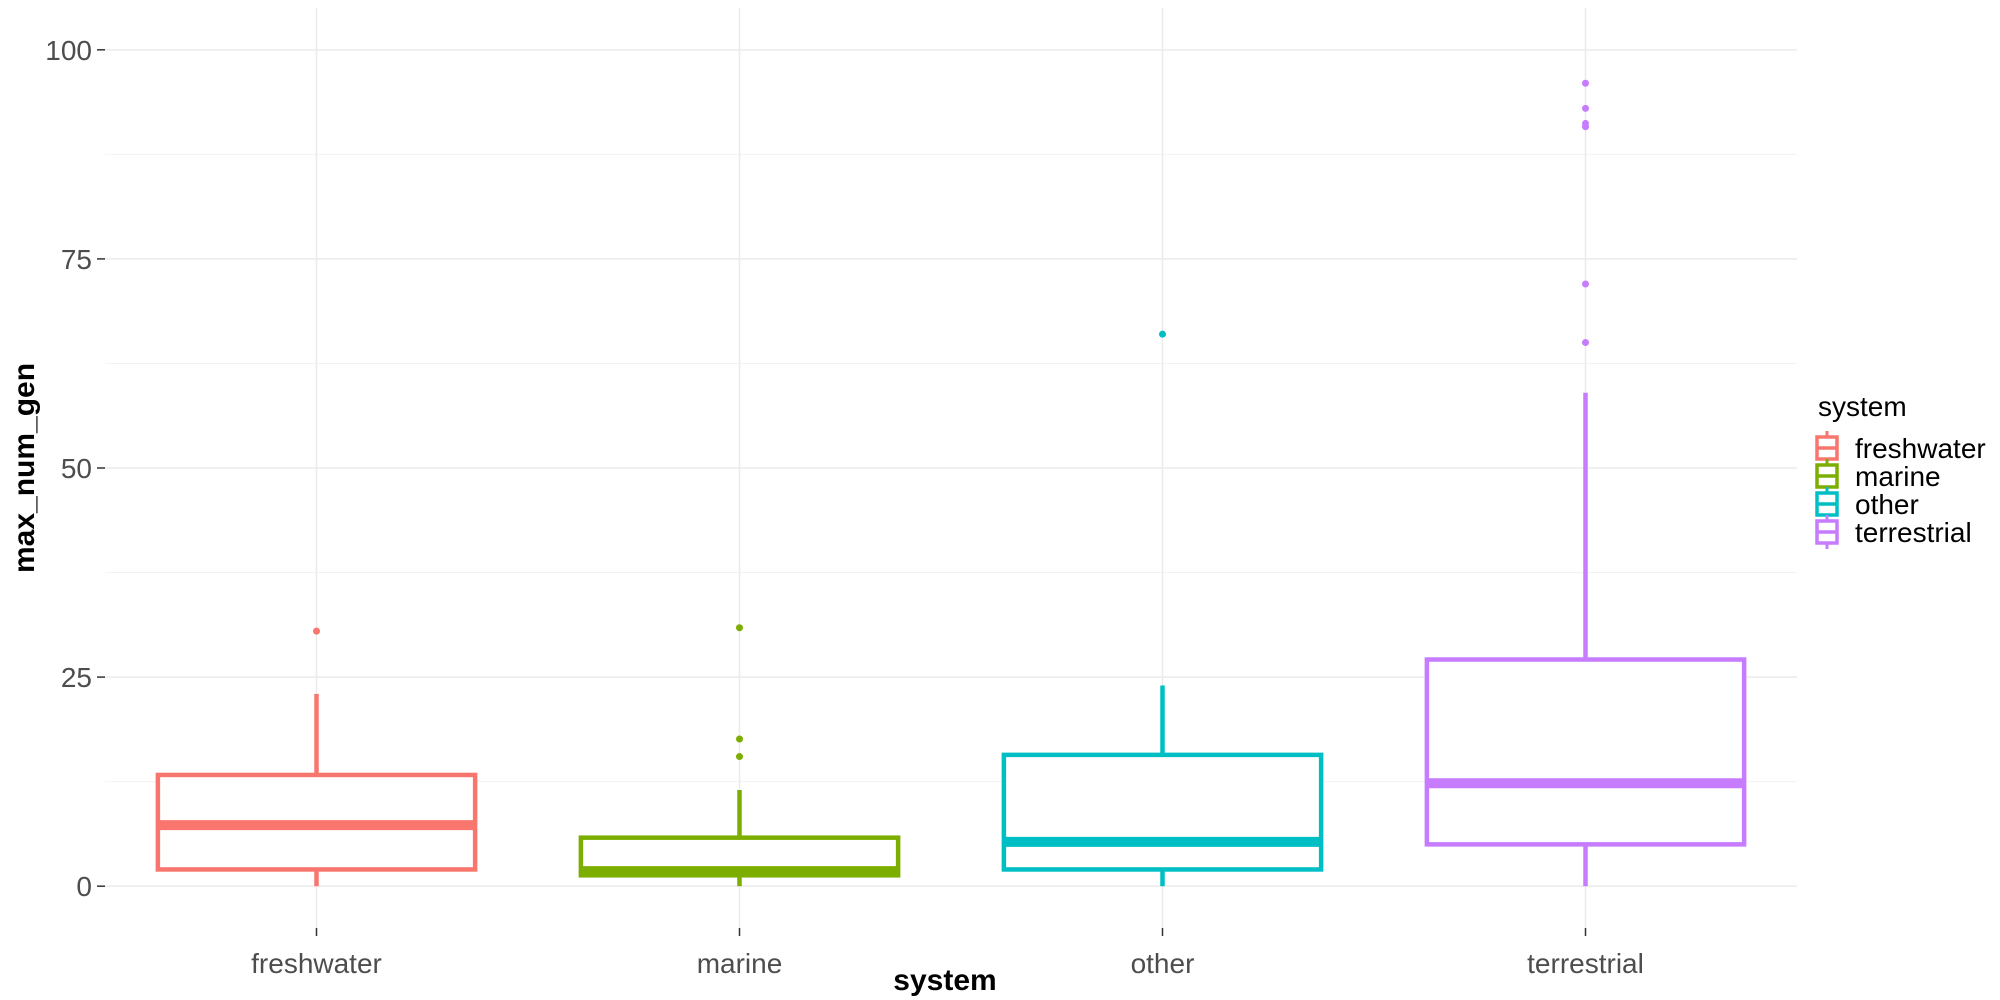 This screenshot has height=1000, width=2000. I want to click on y-tick-label: 50, so click(76, 468).